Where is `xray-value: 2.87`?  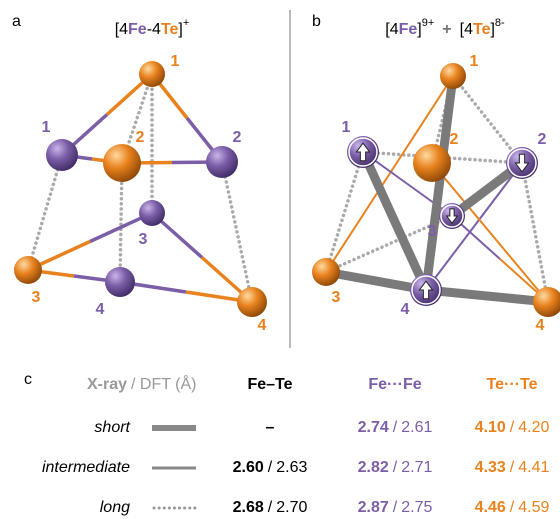 xray-value: 2.87 is located at coordinates (373, 507).